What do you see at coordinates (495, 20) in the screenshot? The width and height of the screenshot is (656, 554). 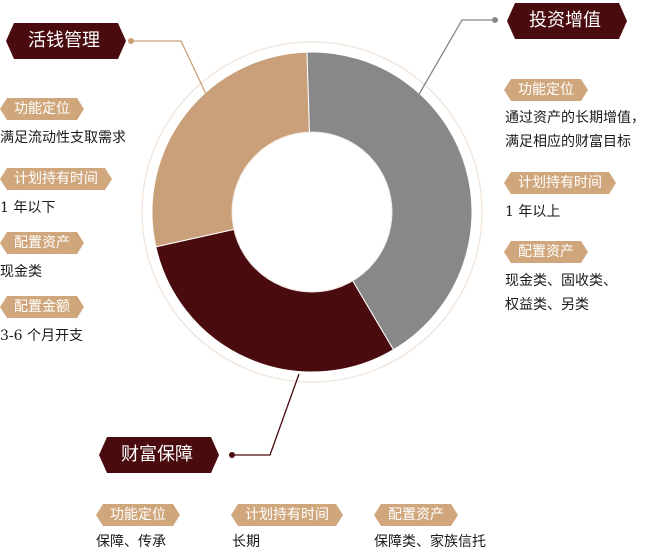 I see `connector-dot-invest` at bounding box center [495, 20].